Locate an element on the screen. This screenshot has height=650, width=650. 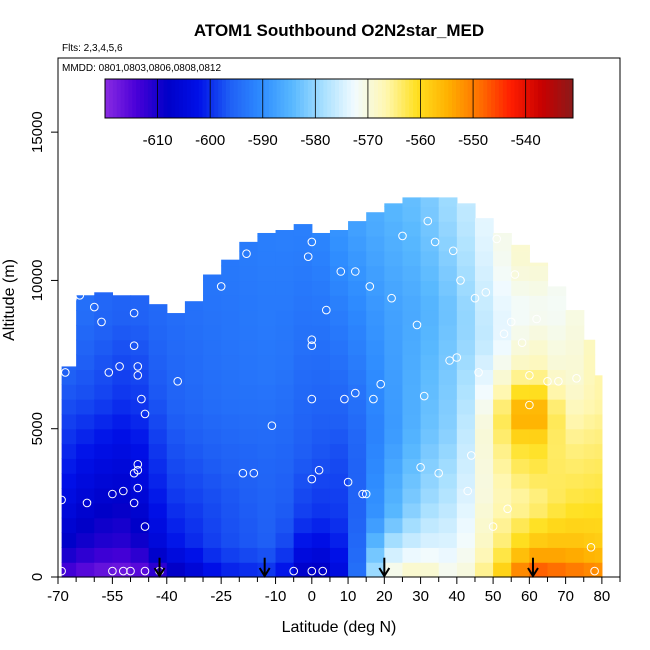
x-tick-label: -25 is located at coordinates (221, 596).